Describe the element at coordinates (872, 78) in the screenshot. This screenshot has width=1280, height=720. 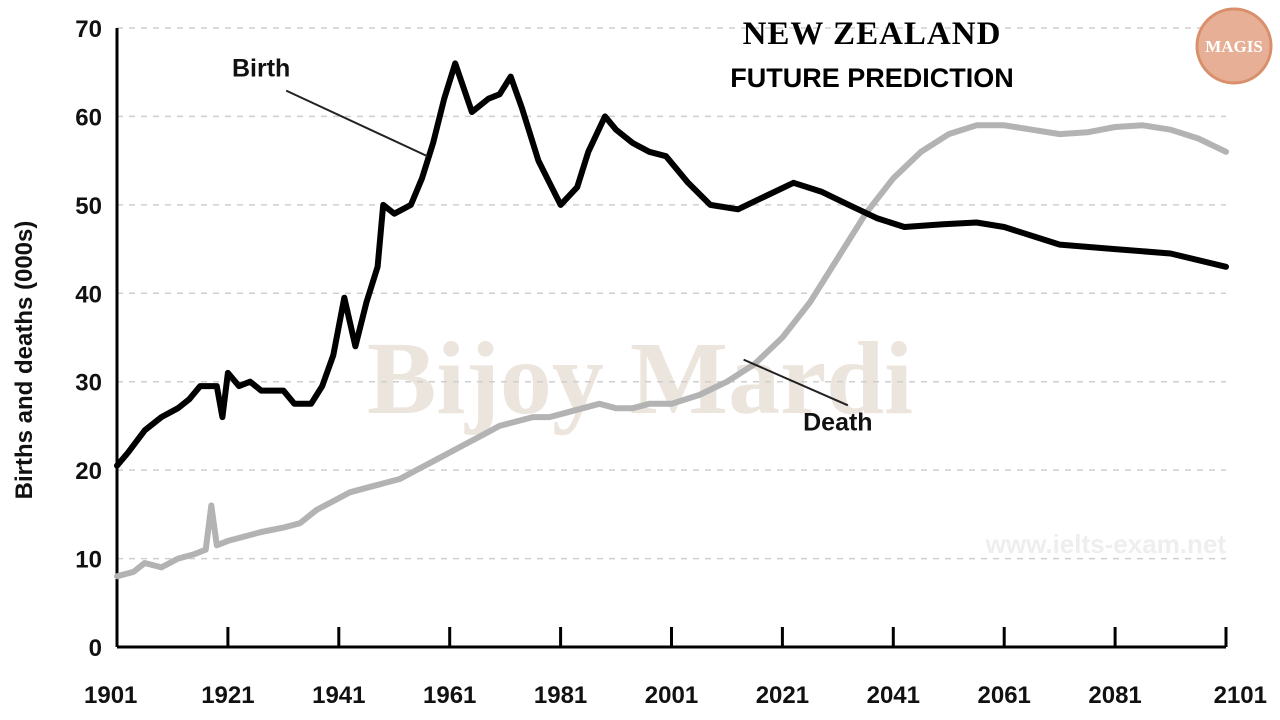
I see `chart-subtitle: FUTURE PREDICTION` at that location.